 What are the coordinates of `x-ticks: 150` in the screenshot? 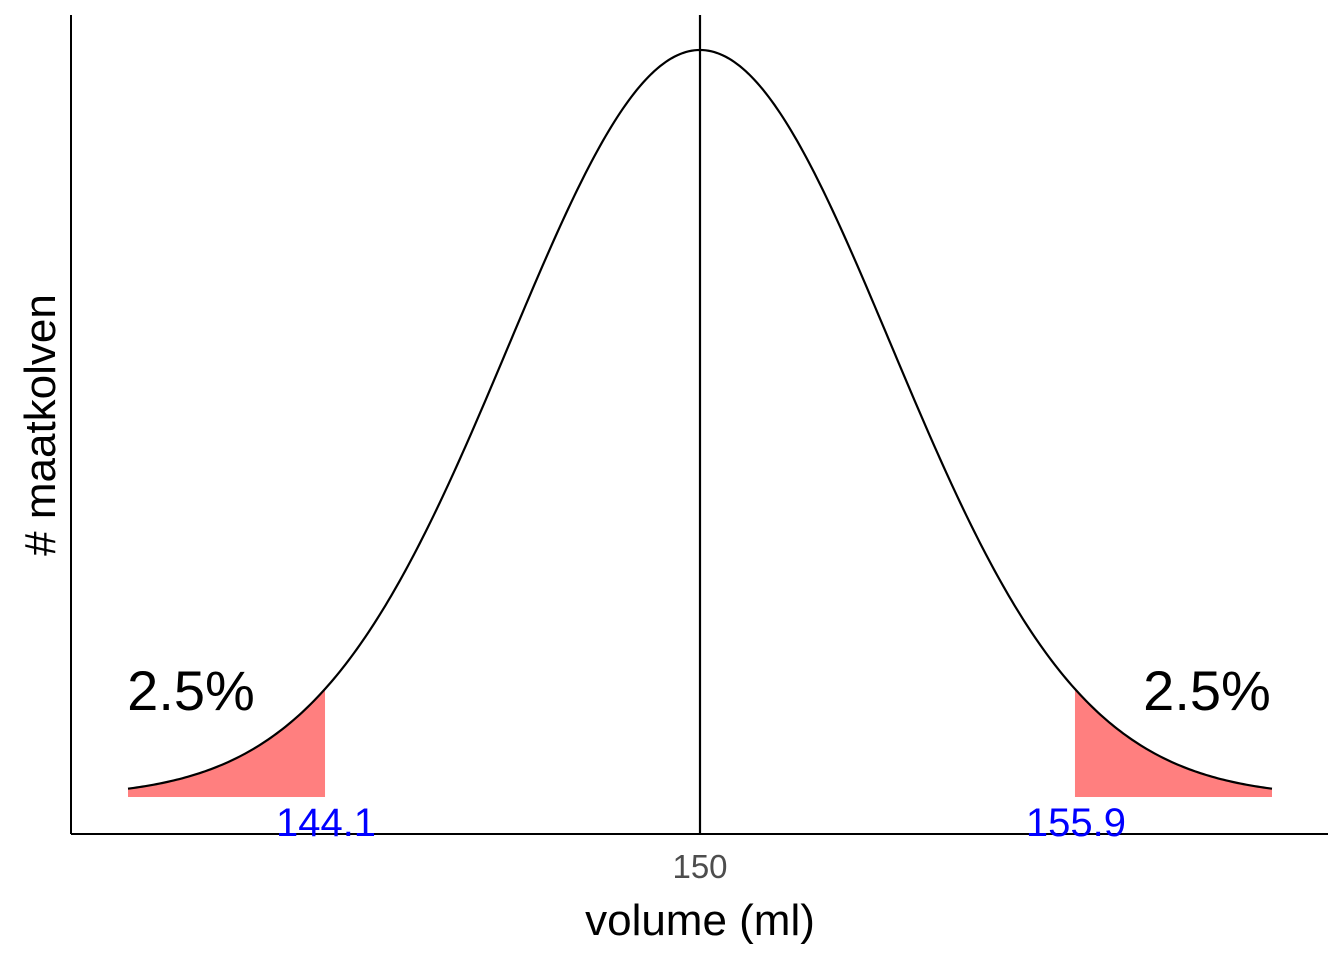 It's located at (699, 866).